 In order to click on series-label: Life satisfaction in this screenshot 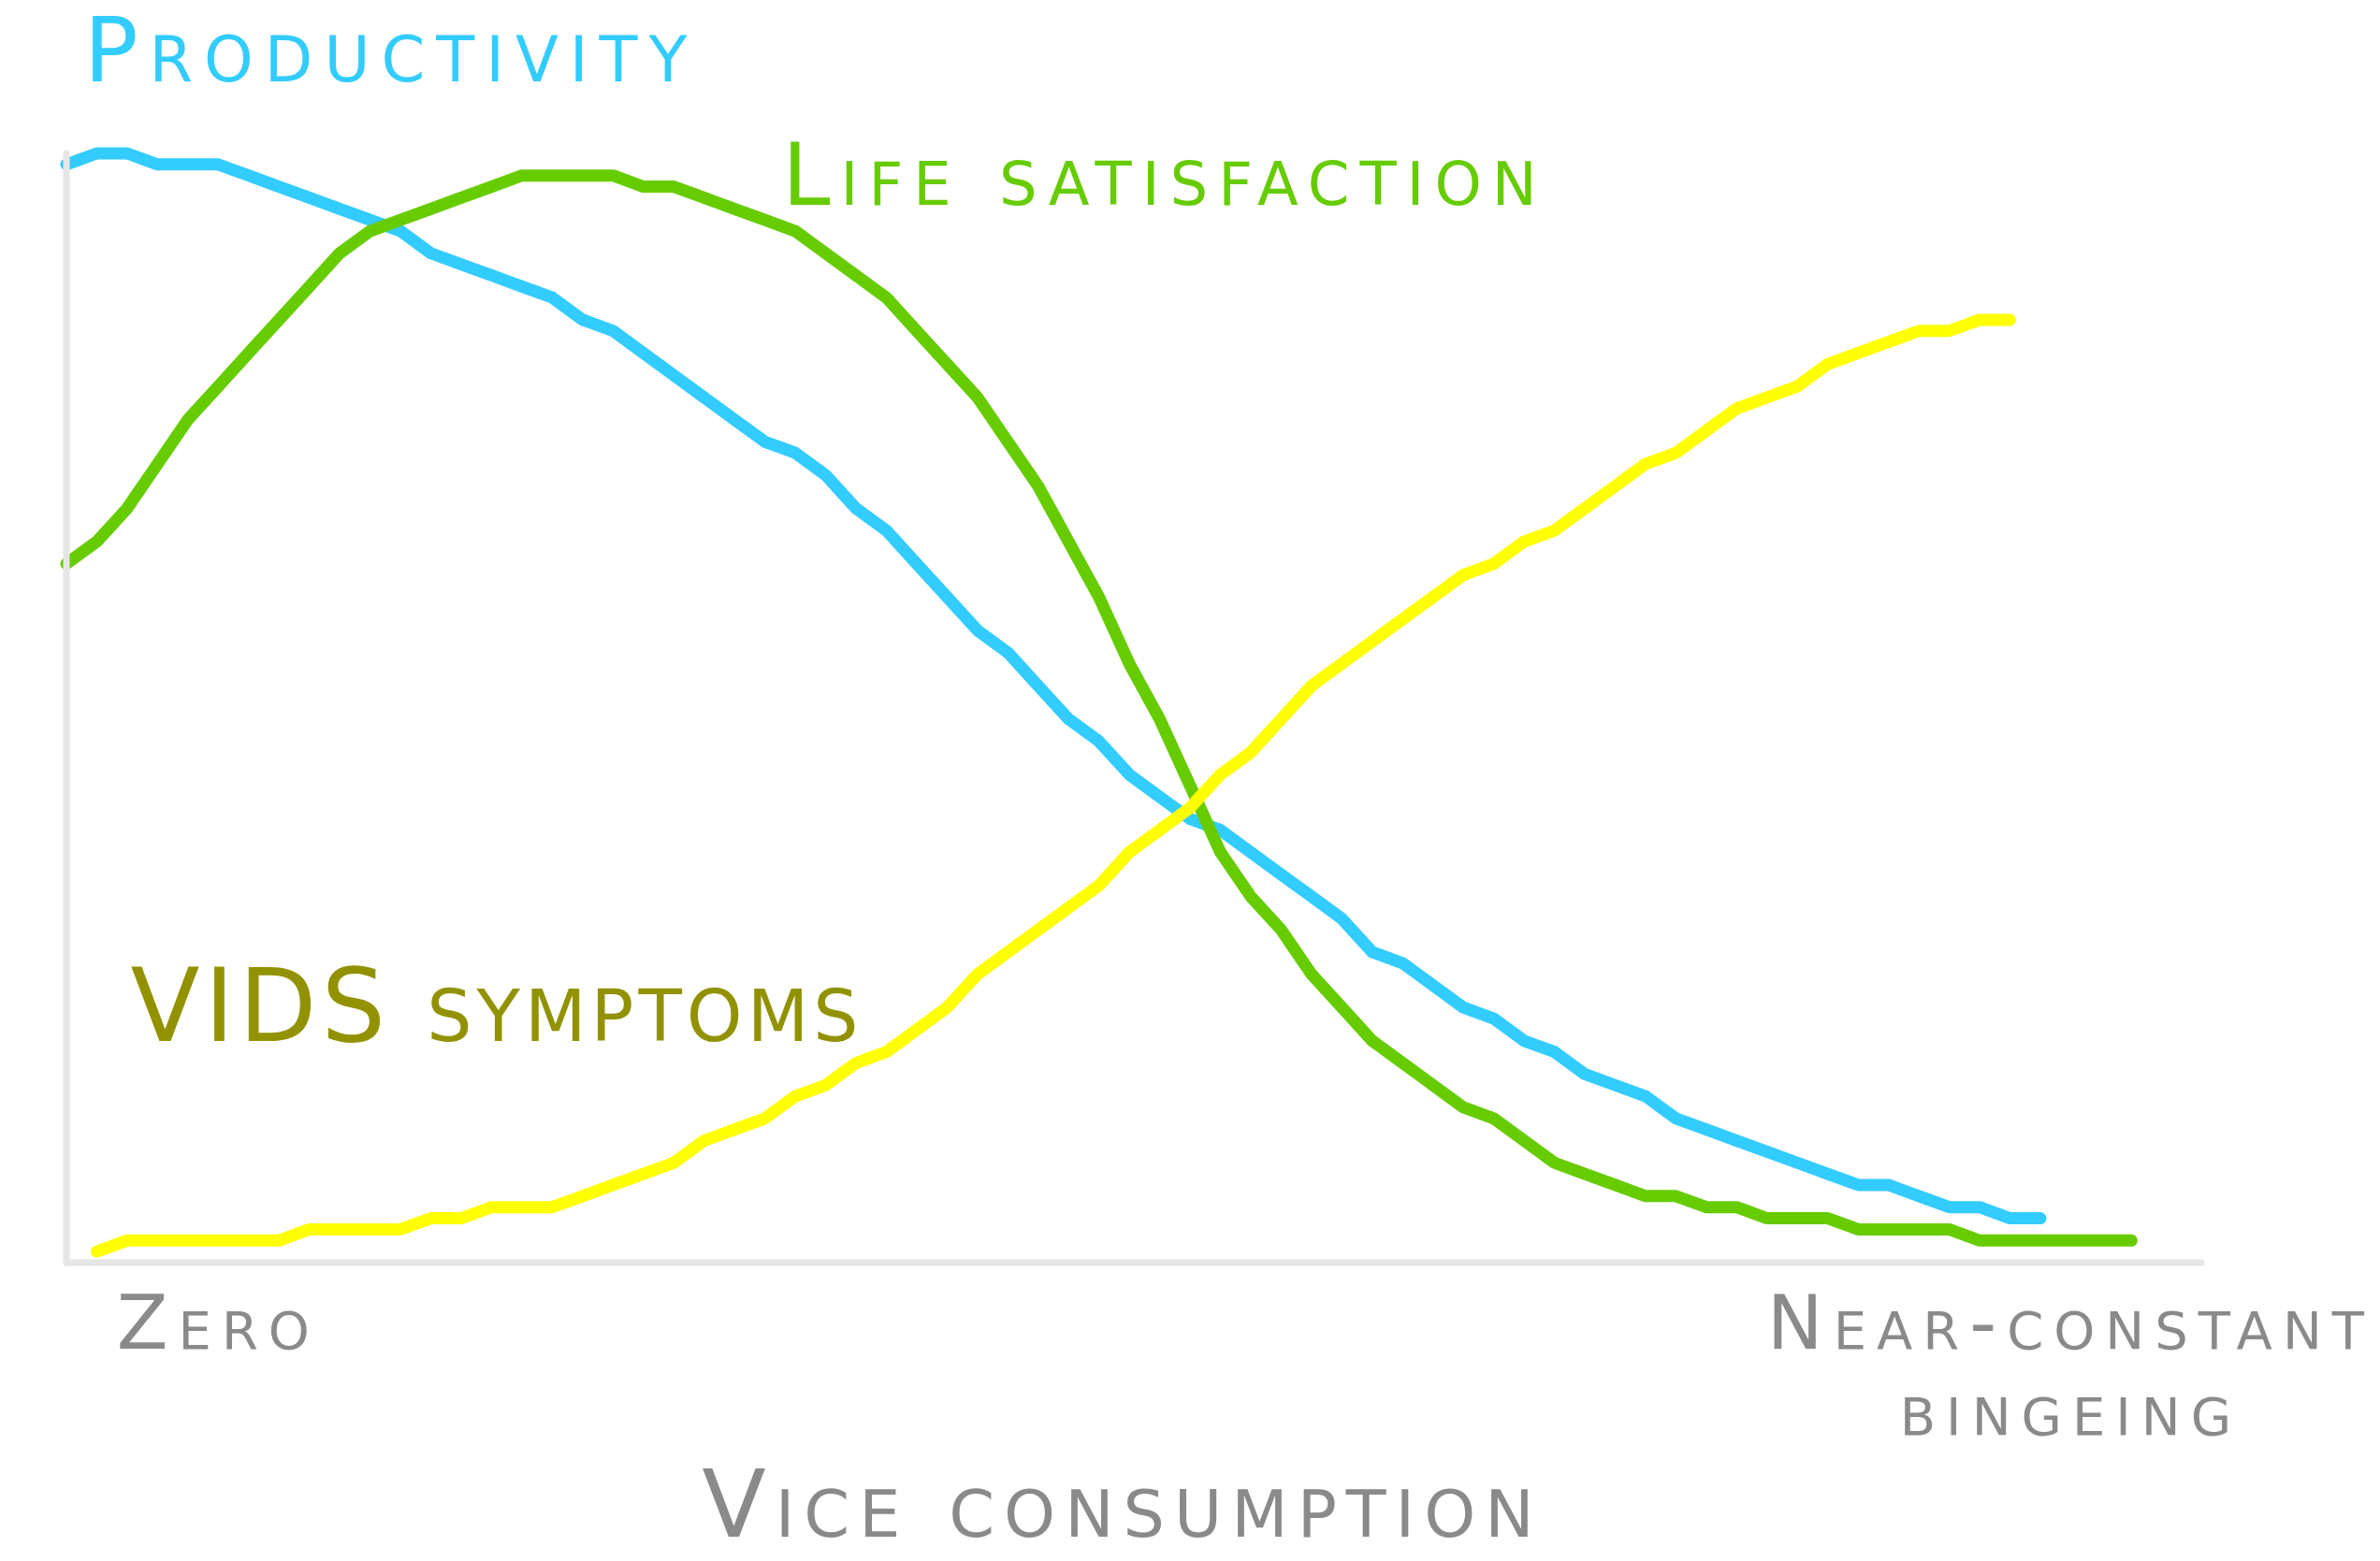, I will do `click(1164, 175)`.